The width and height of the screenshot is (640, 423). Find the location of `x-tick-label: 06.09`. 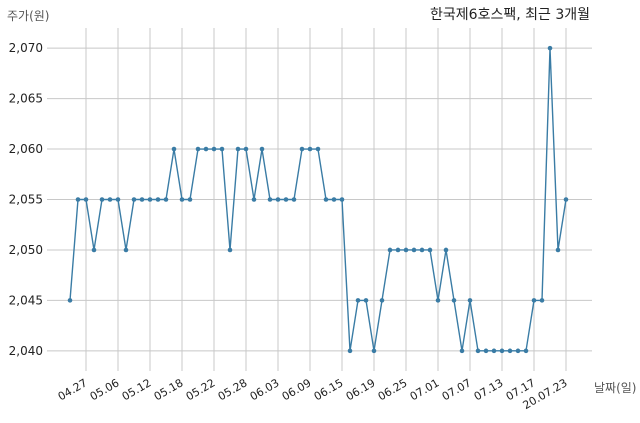

x-tick-label: 06.09 is located at coordinates (297, 389).